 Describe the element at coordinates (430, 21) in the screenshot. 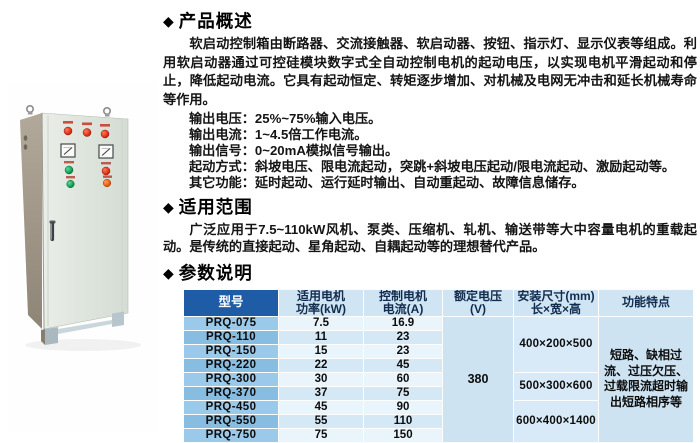

I see `section-title-overview: ◆ 产品概述` at that location.